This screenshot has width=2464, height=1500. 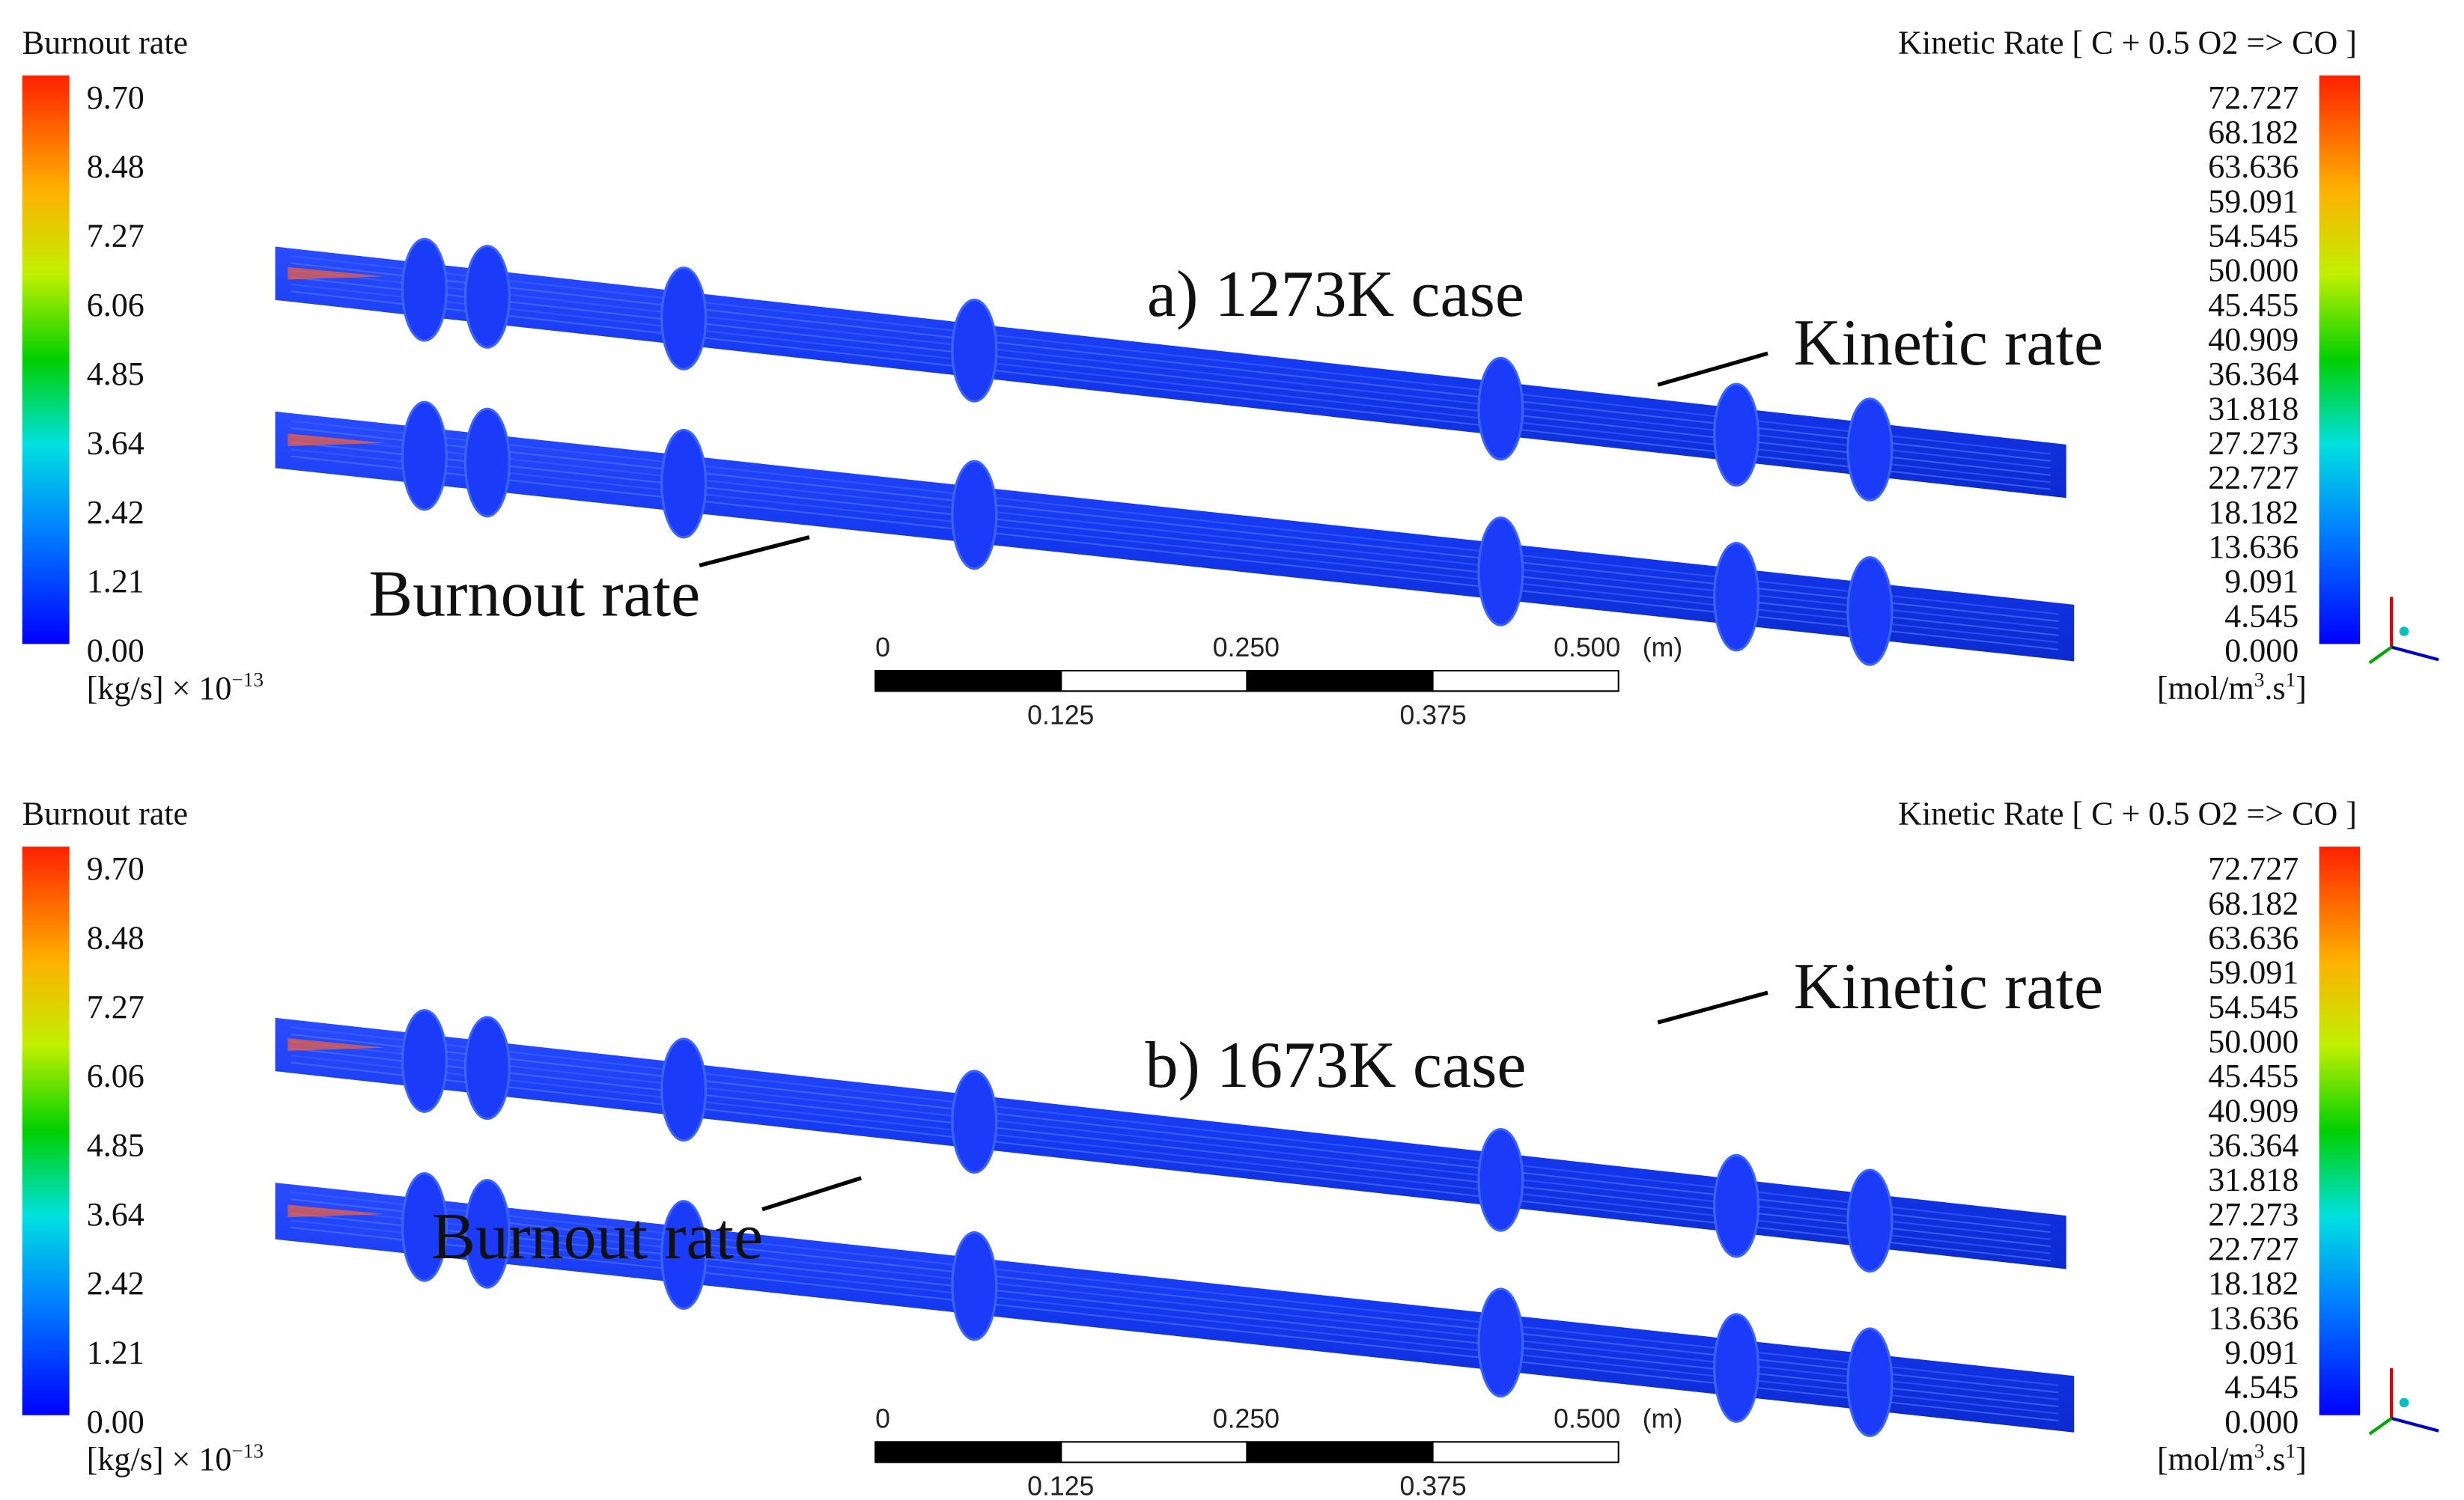 What do you see at coordinates (1335, 1065) in the screenshot?
I see `case-label: b) 1673K case` at bounding box center [1335, 1065].